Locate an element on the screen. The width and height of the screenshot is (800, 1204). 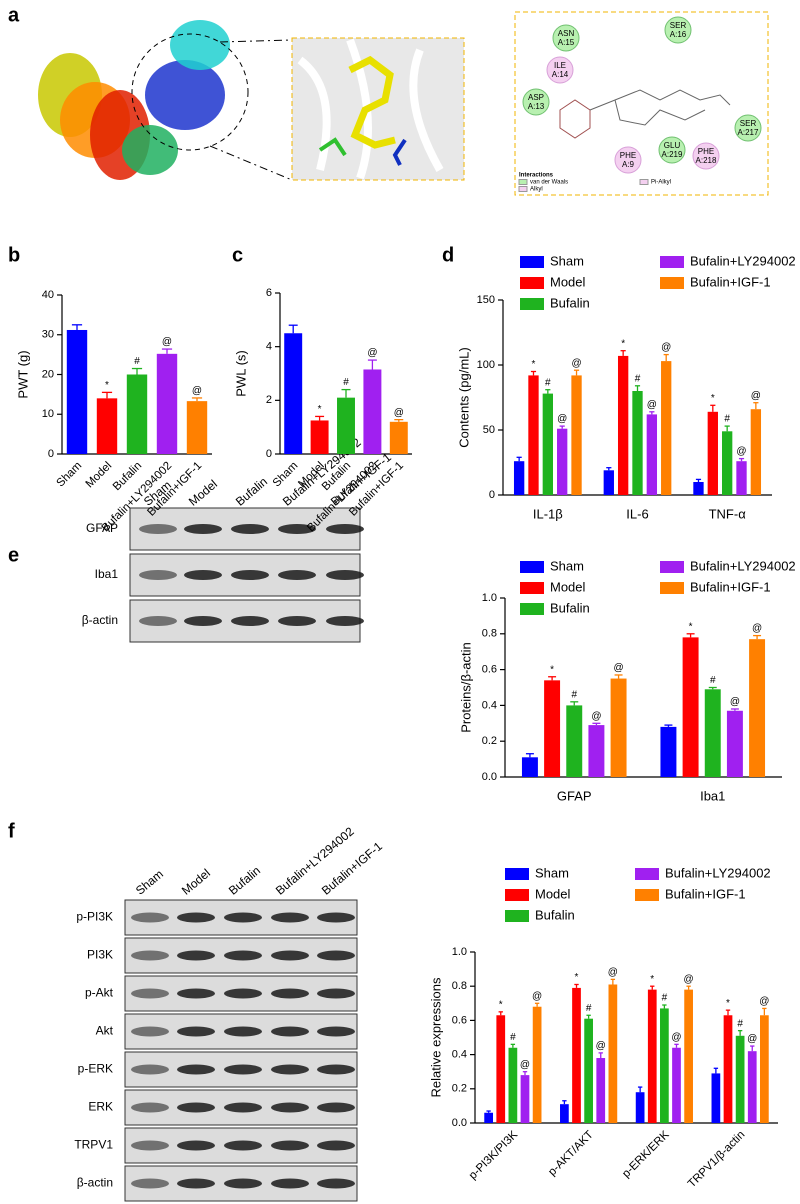
blot-row-label: p-Akt is located at coordinates (99, 993).